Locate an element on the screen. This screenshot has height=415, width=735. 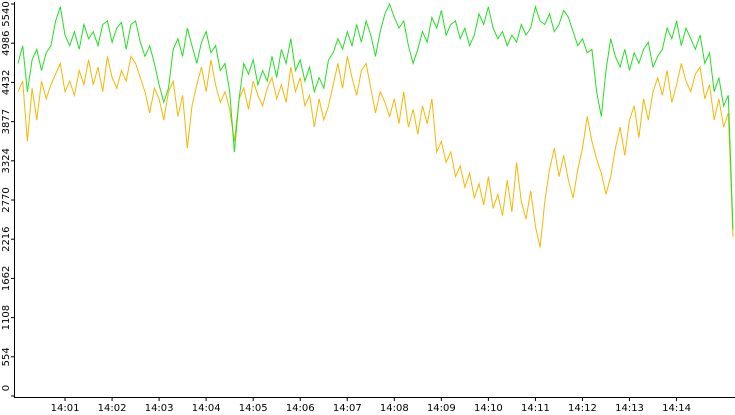
y-tick-label: 2216 is located at coordinates (6, 238).